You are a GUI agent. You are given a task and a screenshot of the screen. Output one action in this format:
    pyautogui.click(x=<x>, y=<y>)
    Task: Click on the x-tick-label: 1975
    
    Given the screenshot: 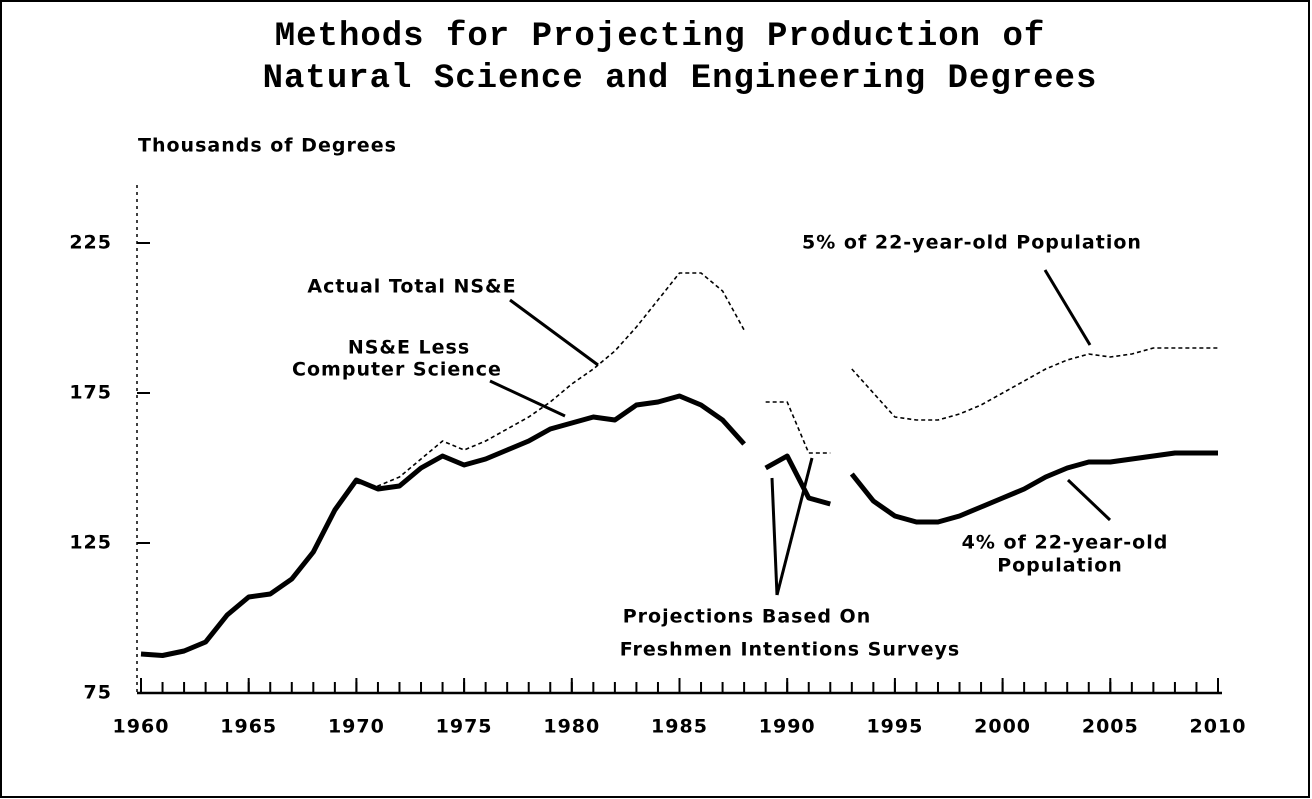 What is the action you would take?
    pyautogui.click(x=464, y=727)
    